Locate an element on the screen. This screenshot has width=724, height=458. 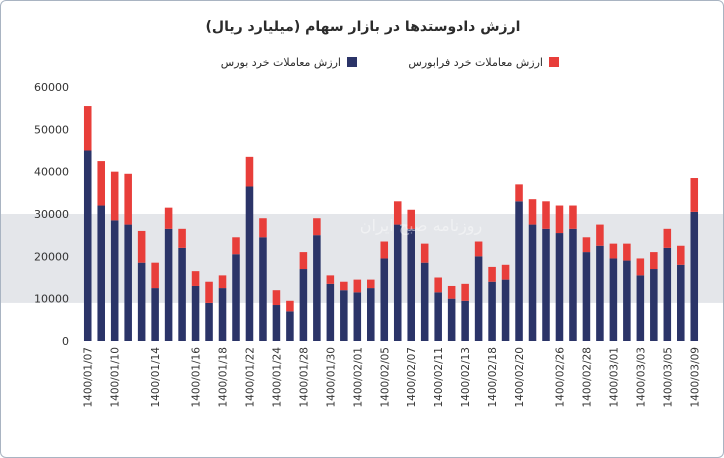
x-tick-label: 1400/02/01 is located at coordinates (358, 377).